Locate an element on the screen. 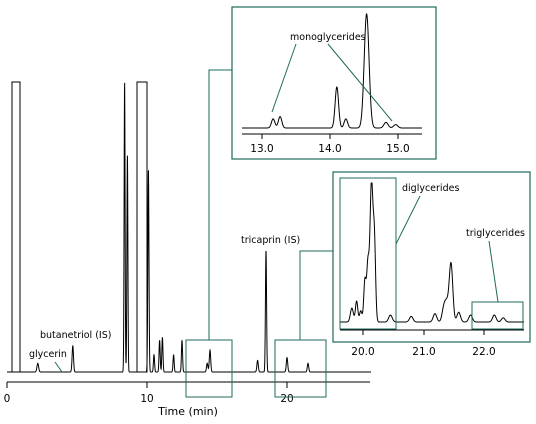 Image resolution: width=536 pixels, height=424 pixels. pointer-triglycerides is located at coordinates (493, 271).